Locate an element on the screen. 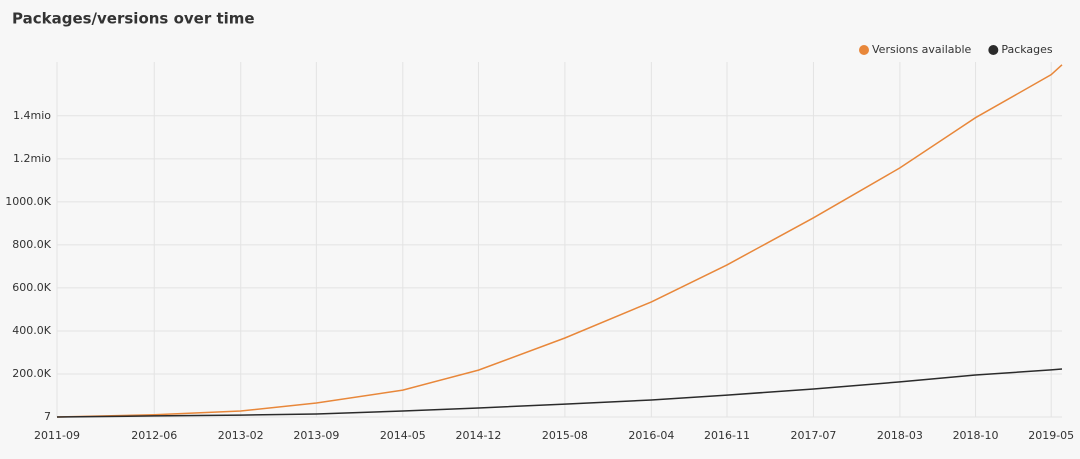  x-tick-label: 2019-05 is located at coordinates (1051, 435).